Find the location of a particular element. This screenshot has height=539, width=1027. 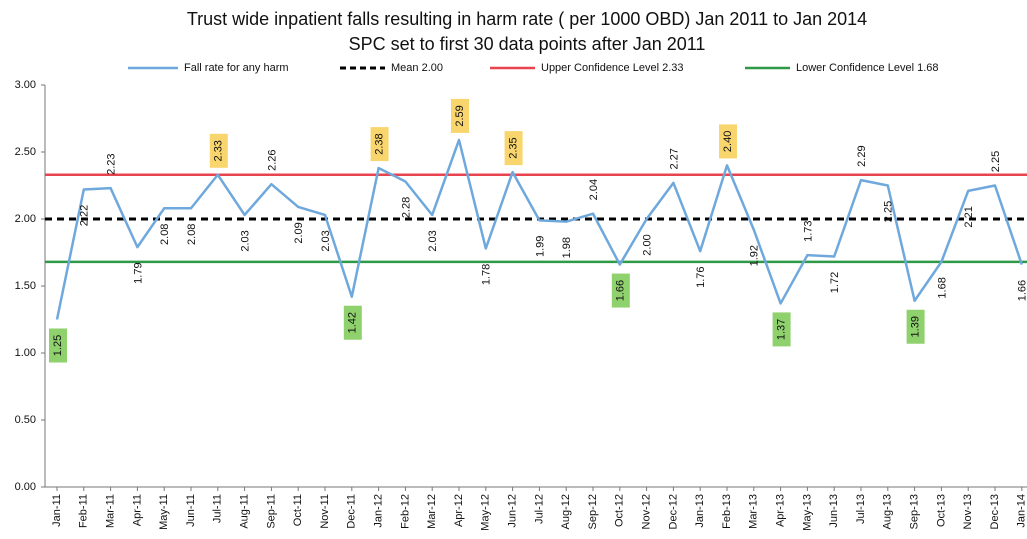

x-tick-label: Aug-12 is located at coordinates (566, 511).